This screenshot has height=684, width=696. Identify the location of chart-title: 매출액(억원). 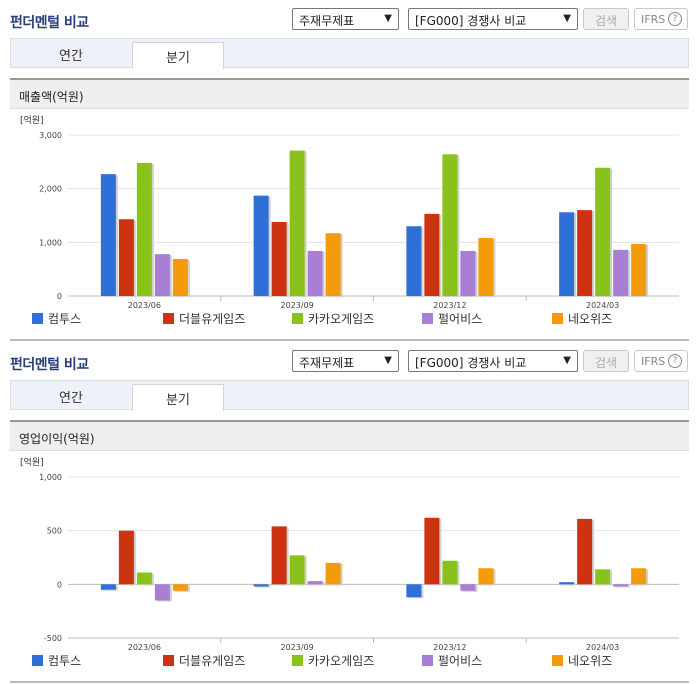
(349, 94).